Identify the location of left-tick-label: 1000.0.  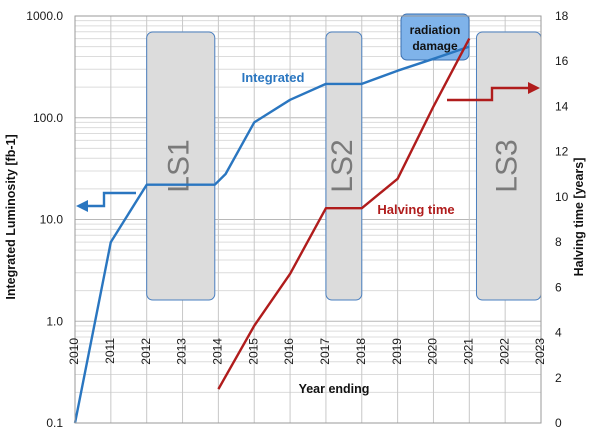
(44, 16).